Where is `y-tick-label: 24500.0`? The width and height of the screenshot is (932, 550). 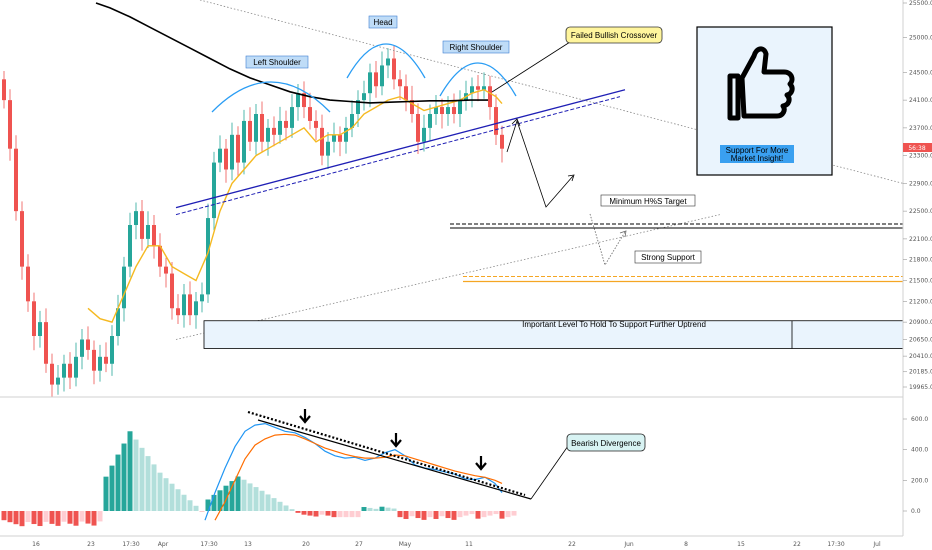
y-tick-label: 24500.0 is located at coordinates (920, 72).